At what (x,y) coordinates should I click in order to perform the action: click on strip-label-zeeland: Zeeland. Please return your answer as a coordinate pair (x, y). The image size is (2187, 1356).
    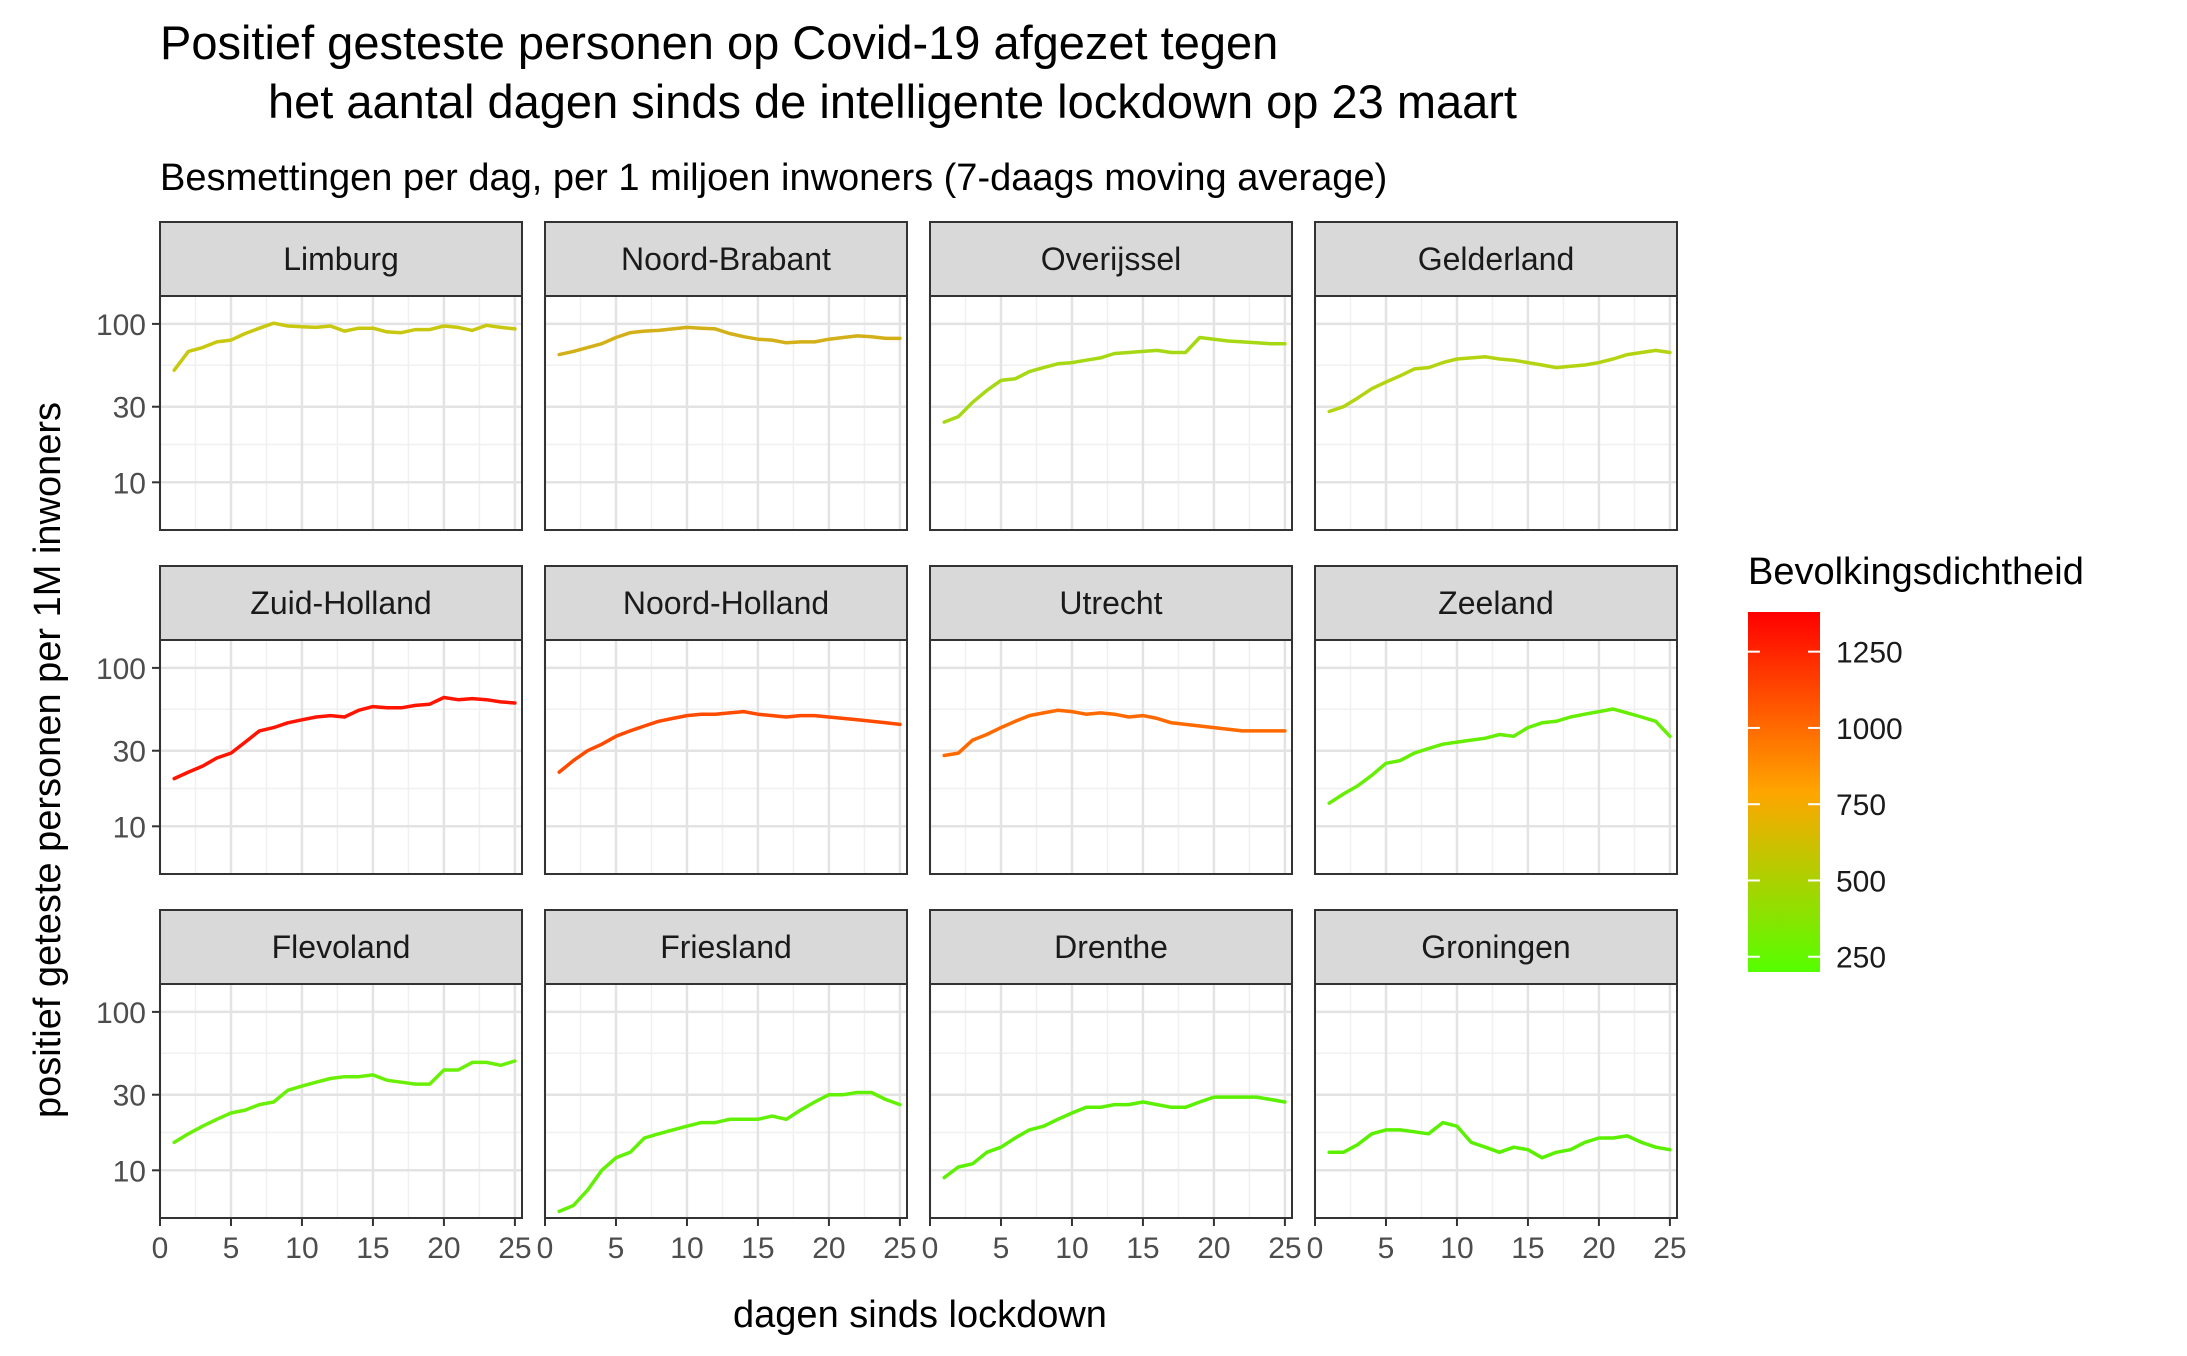
    Looking at the image, I should click on (1496, 603).